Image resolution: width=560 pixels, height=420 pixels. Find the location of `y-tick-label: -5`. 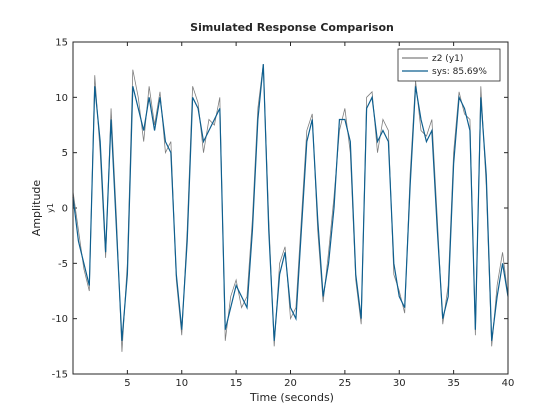

y-tick-label: -5 is located at coordinates (63, 264).